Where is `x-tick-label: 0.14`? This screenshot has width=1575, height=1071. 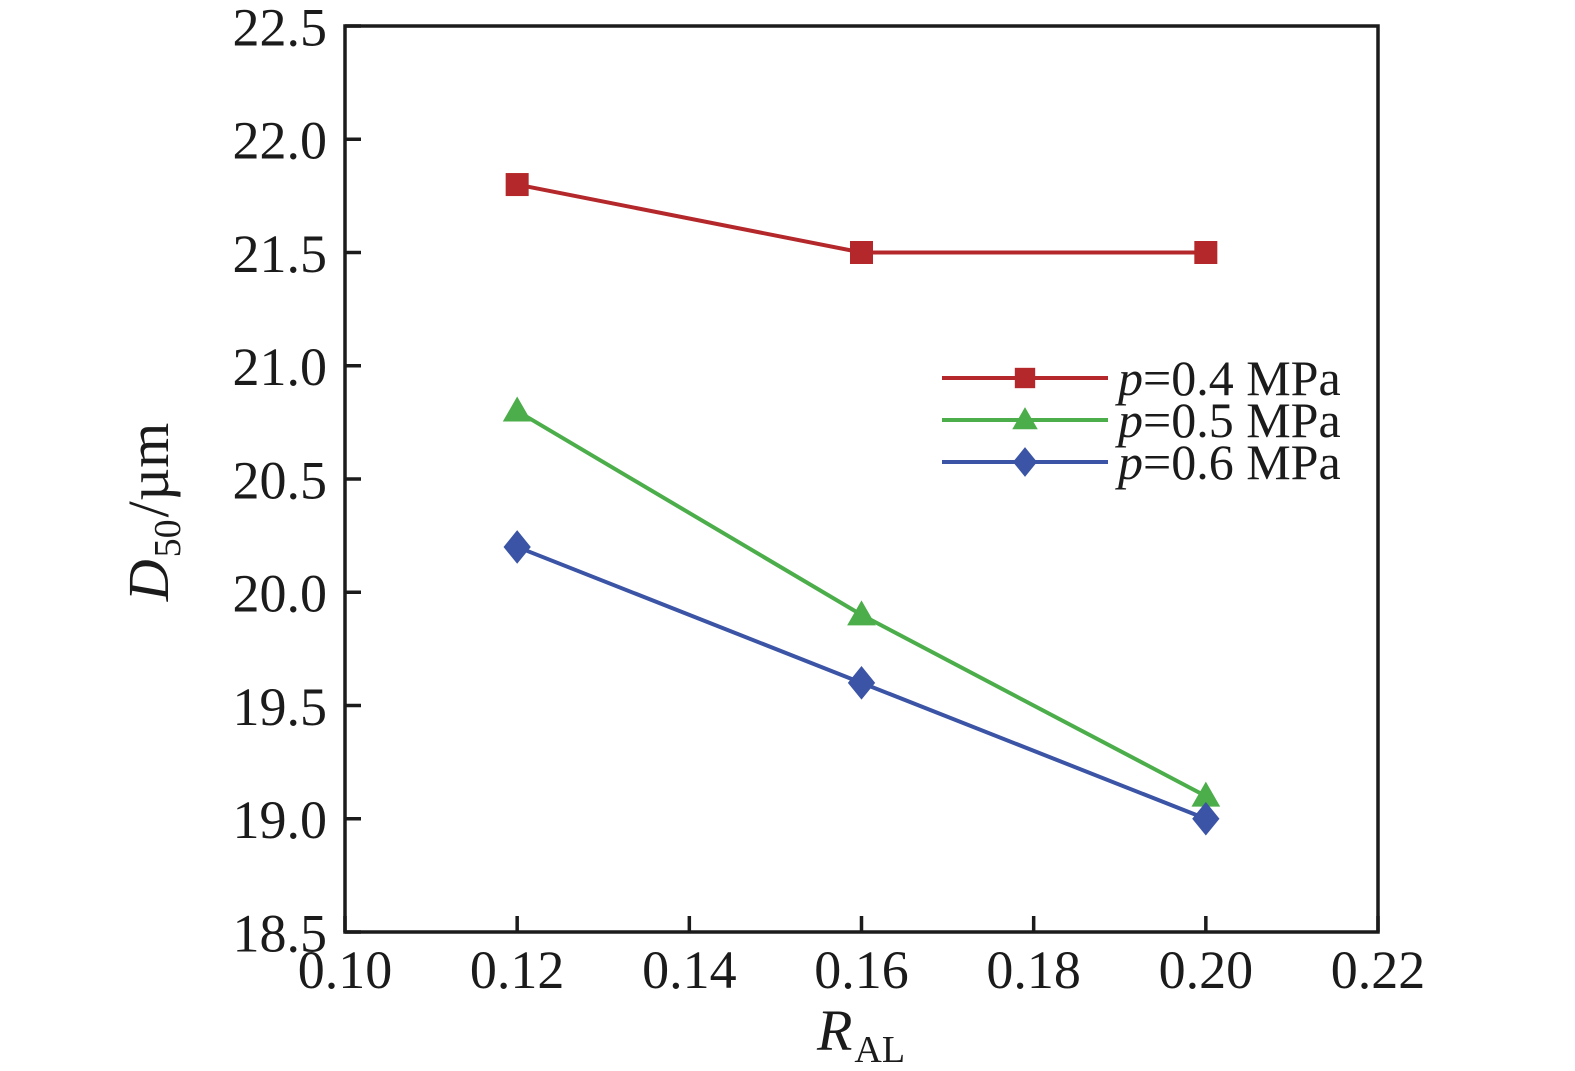 x-tick-label: 0.14 is located at coordinates (689, 970).